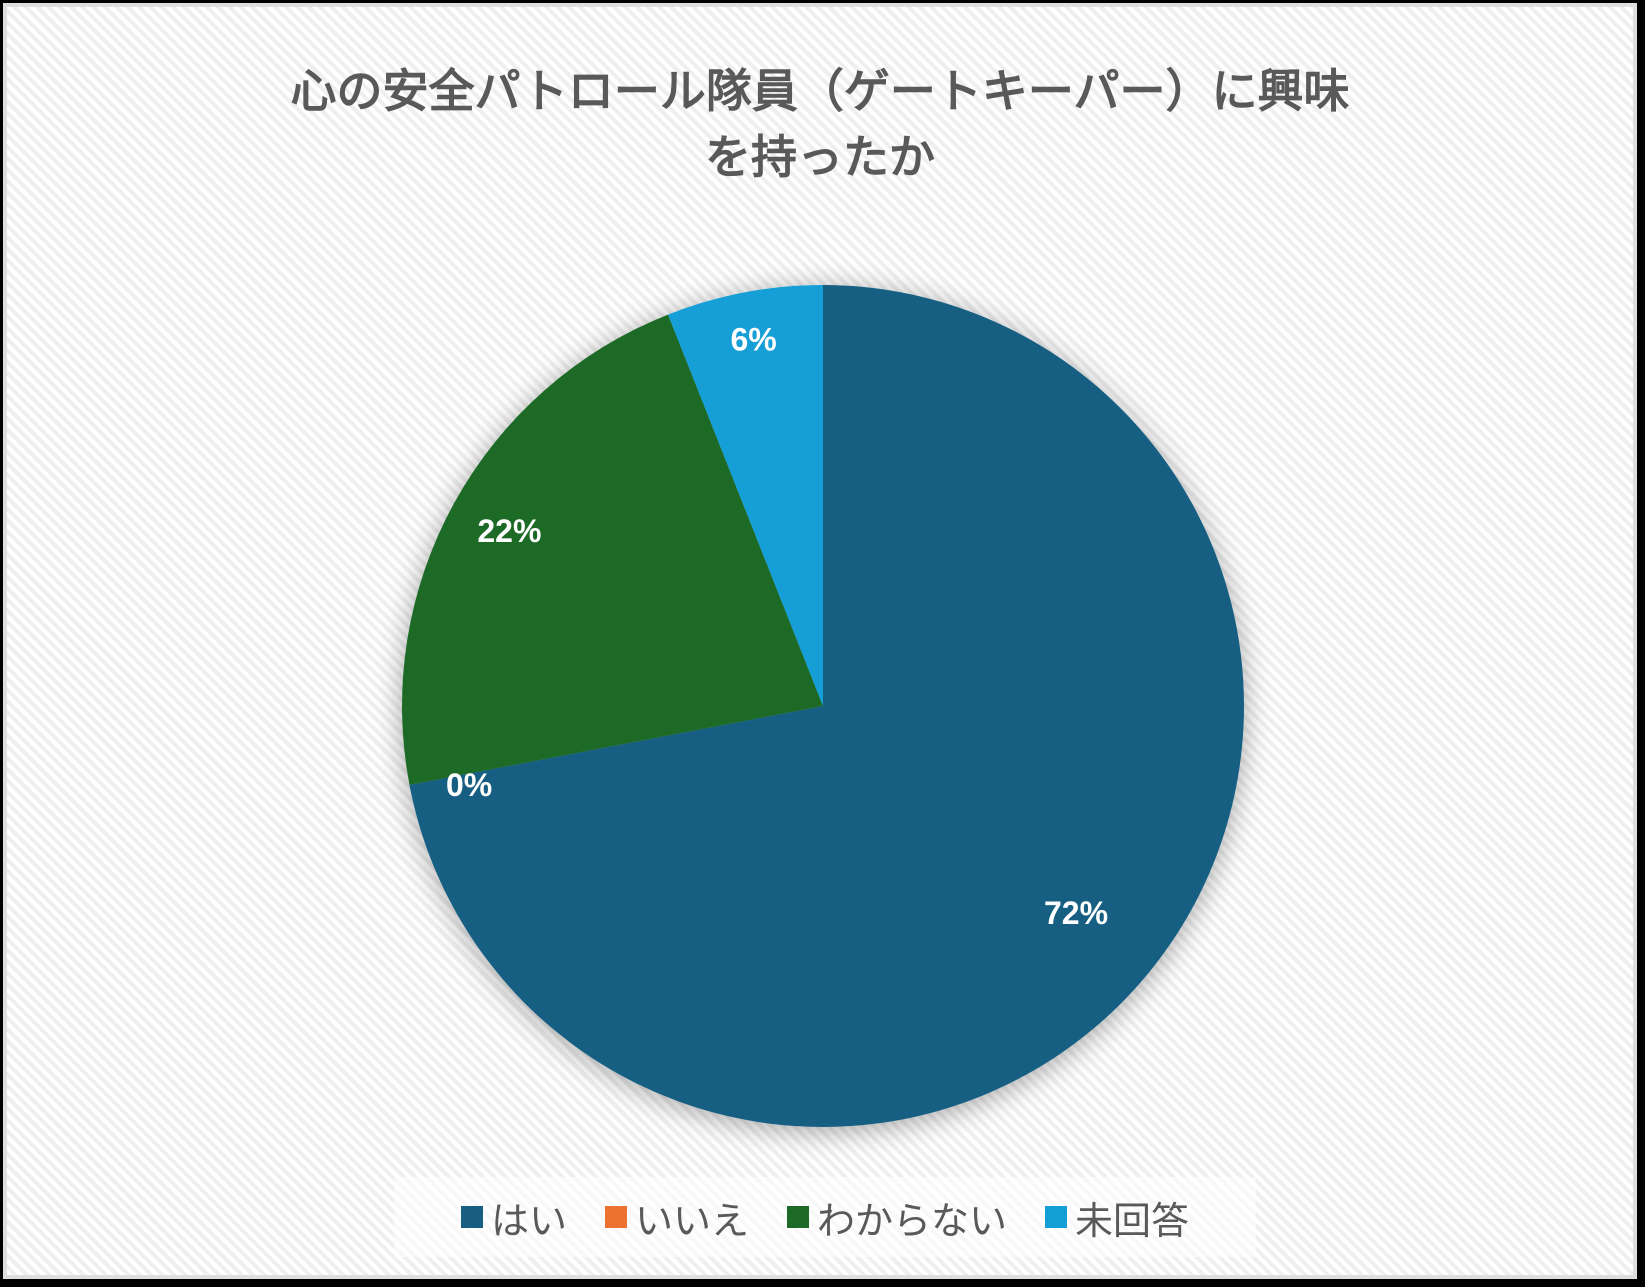  Describe the element at coordinates (912, 1220) in the screenshot. I see `legend-label-unsure: わからない` at that location.